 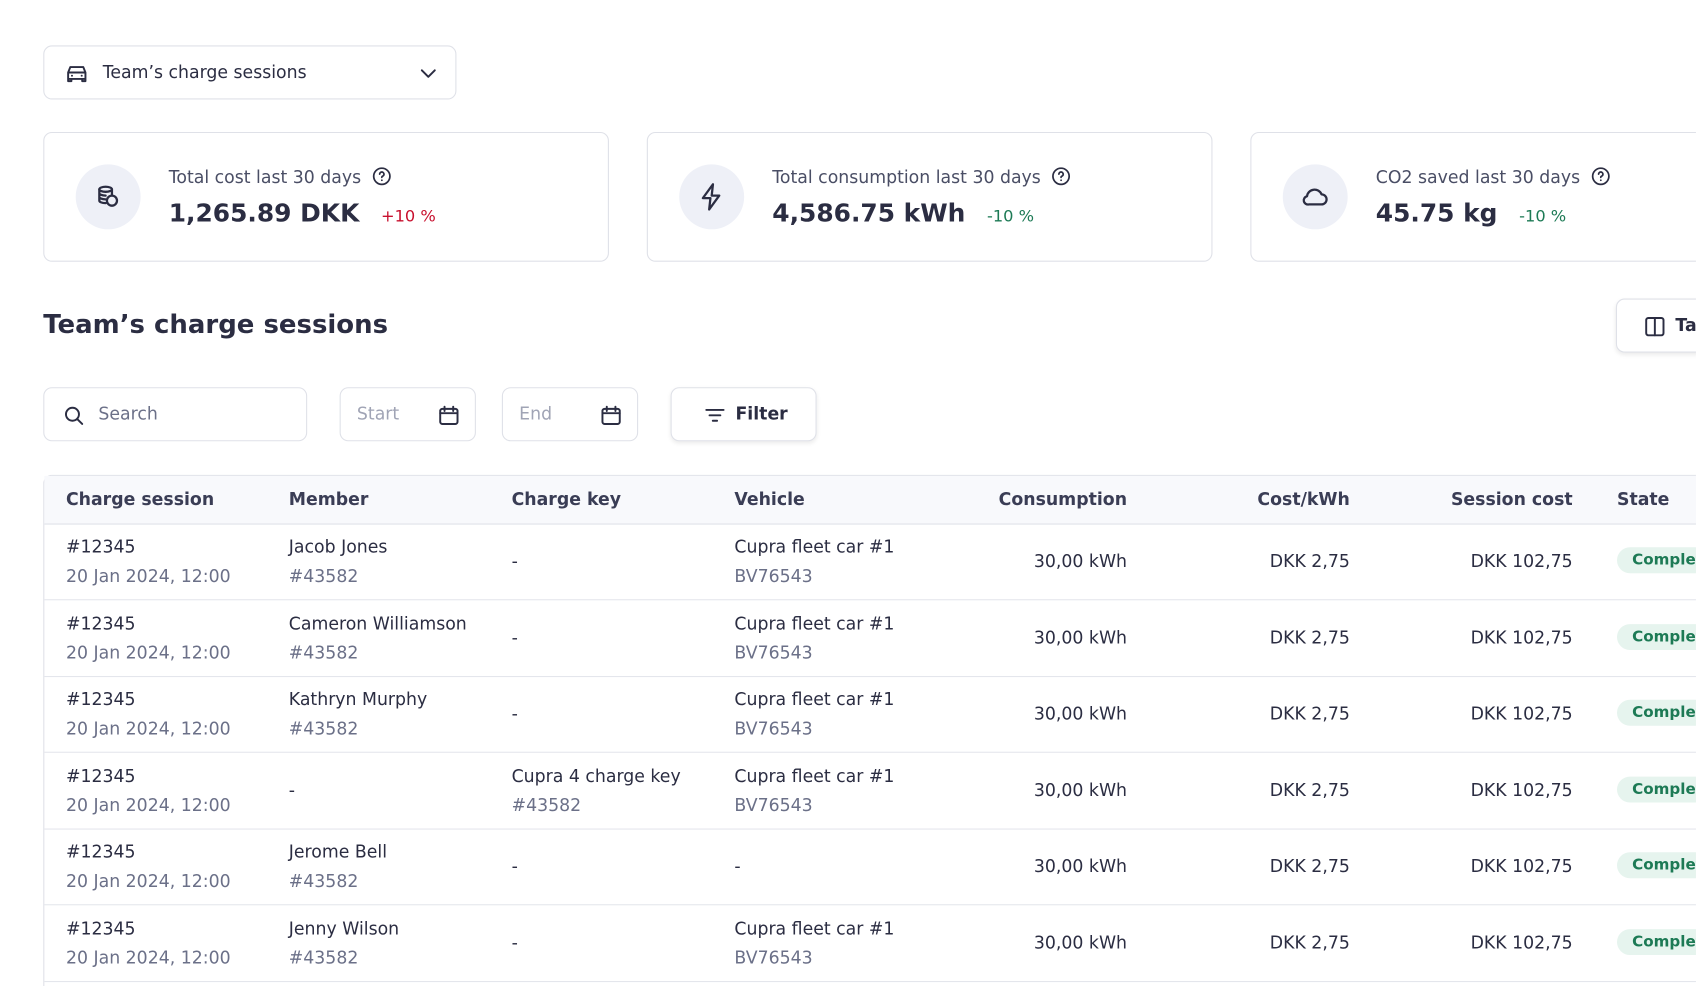 What do you see at coordinates (1303, 499) in the screenshot?
I see `column-header: Cost/kWh` at bounding box center [1303, 499].